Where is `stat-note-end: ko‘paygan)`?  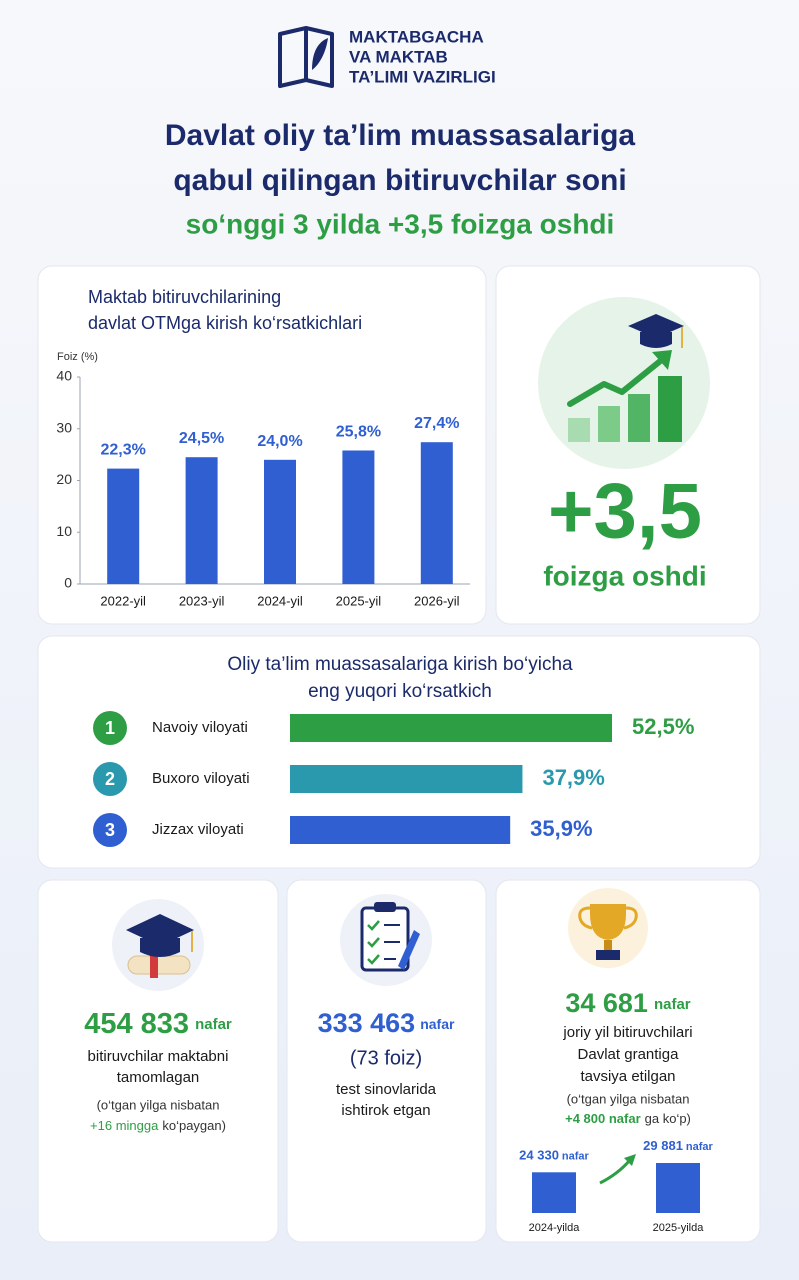
stat-note-end: ko‘paygan) is located at coordinates (194, 1125).